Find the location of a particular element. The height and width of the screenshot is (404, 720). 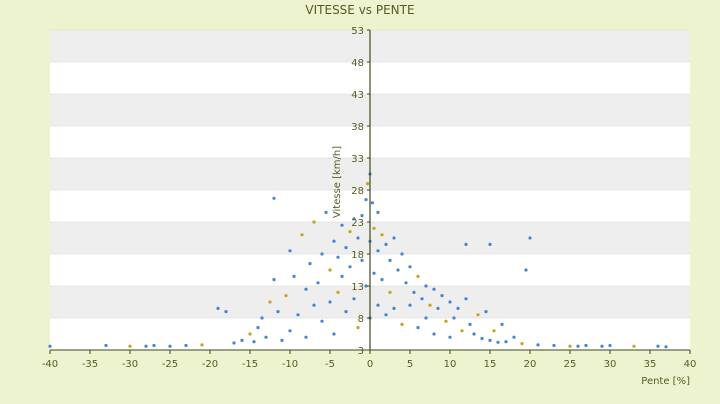

x-tick-label: -15 is located at coordinates (250, 364).